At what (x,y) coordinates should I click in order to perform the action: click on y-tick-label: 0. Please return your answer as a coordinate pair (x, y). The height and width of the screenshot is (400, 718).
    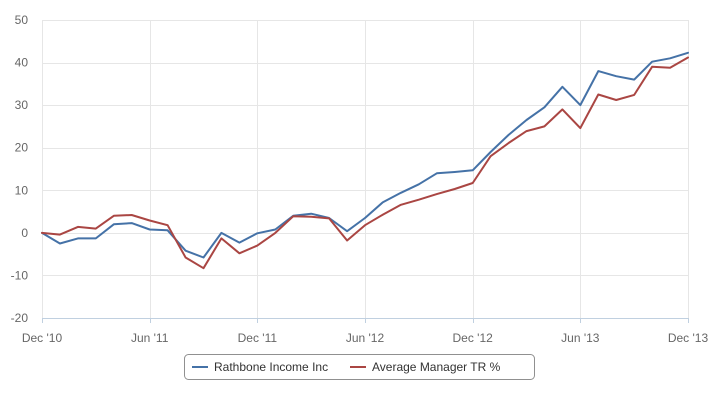
    Looking at the image, I should click on (24, 233).